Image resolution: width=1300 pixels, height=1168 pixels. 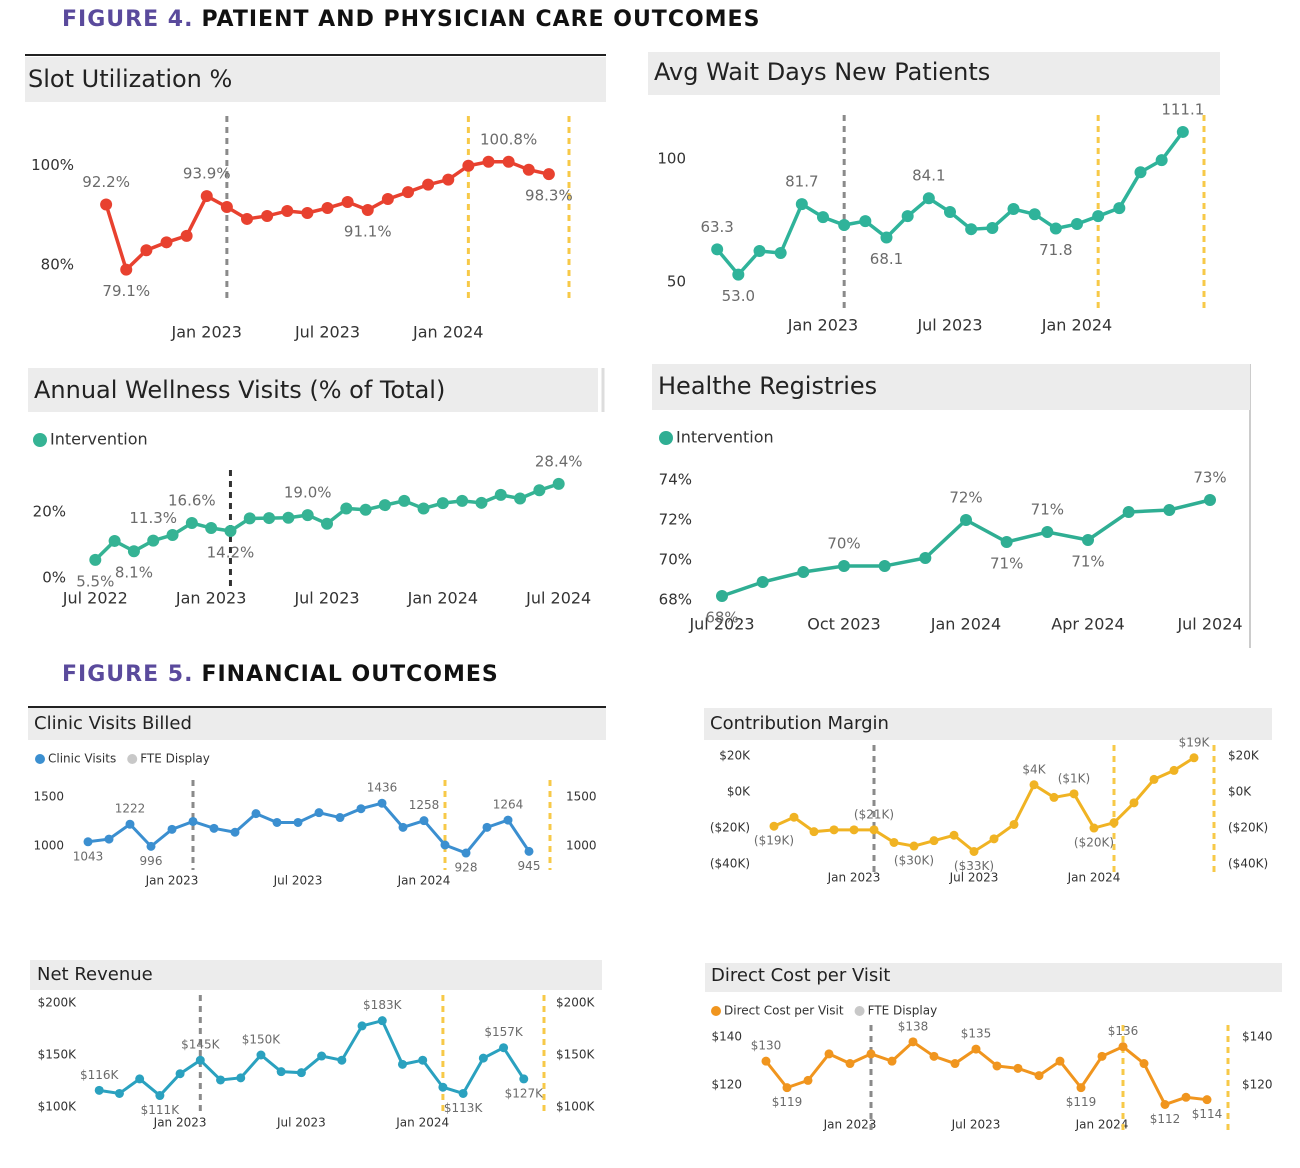 What do you see at coordinates (581, 845) in the screenshot?
I see `y2-tick-label: 1000` at bounding box center [581, 845].